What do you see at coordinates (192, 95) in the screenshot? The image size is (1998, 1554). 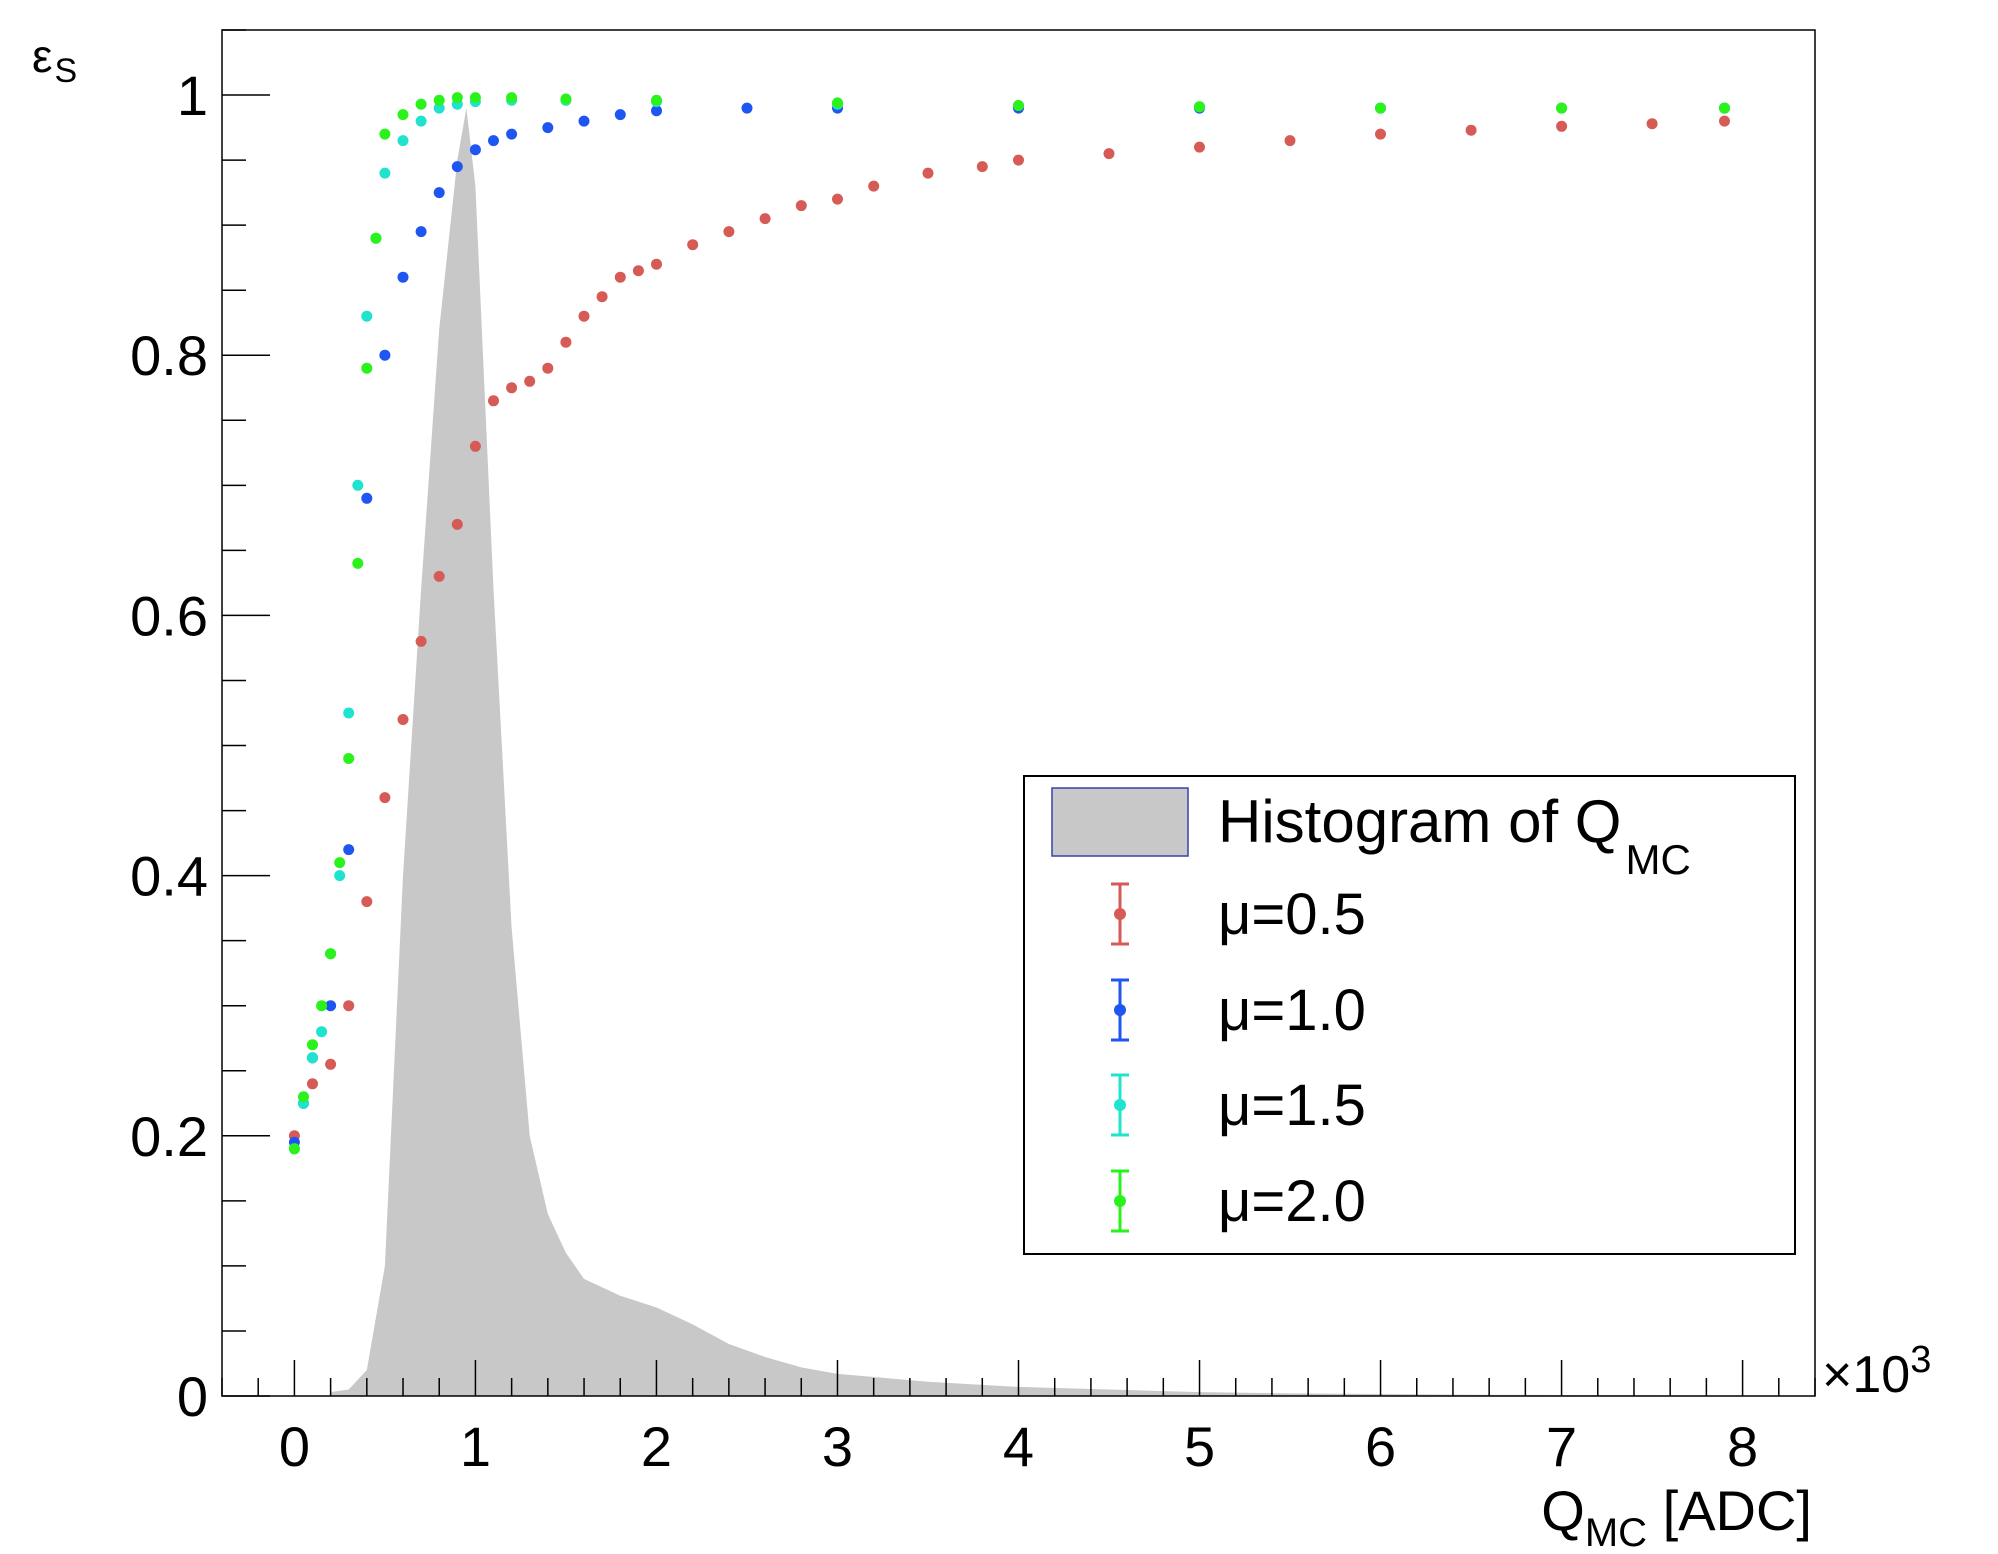 I see `y-tick-label: 1` at bounding box center [192, 95].